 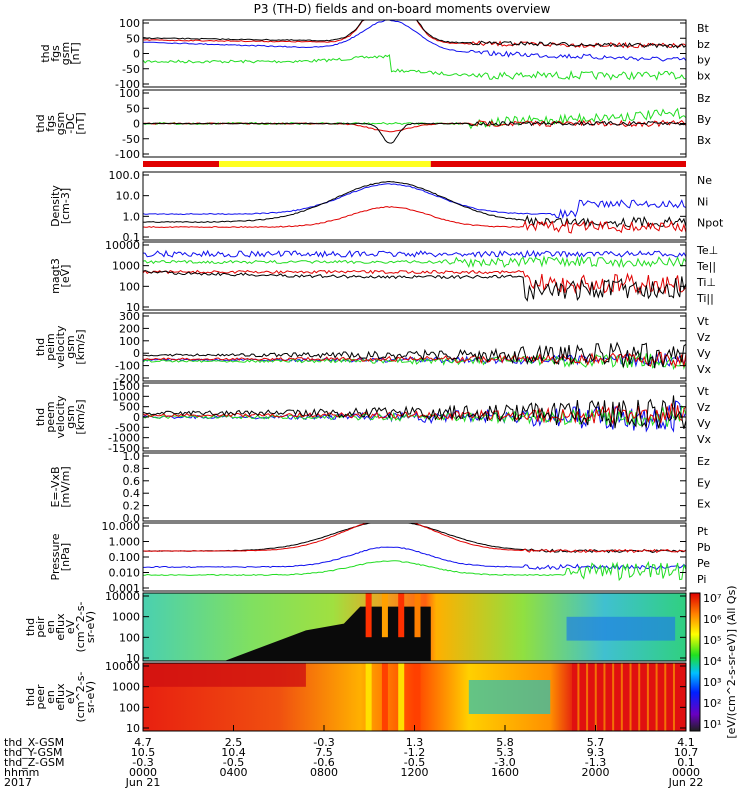 What do you see at coordinates (34, 762) in the screenshot?
I see `x-row-label: thd_Z-GSM` at bounding box center [34, 762].